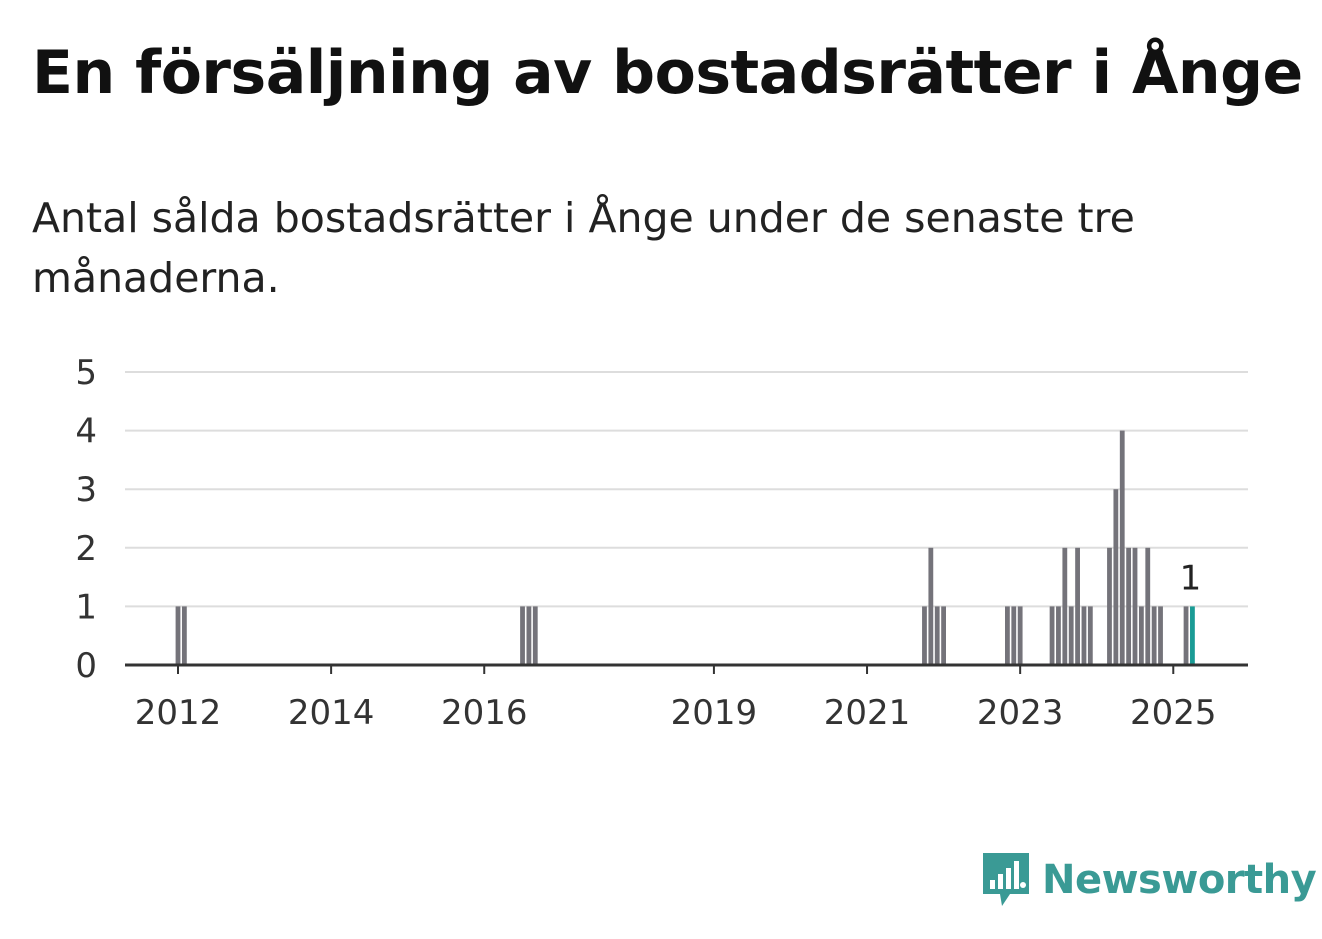  What do you see at coordinates (86, 490) in the screenshot?
I see `y-tick-label: 3` at bounding box center [86, 490].